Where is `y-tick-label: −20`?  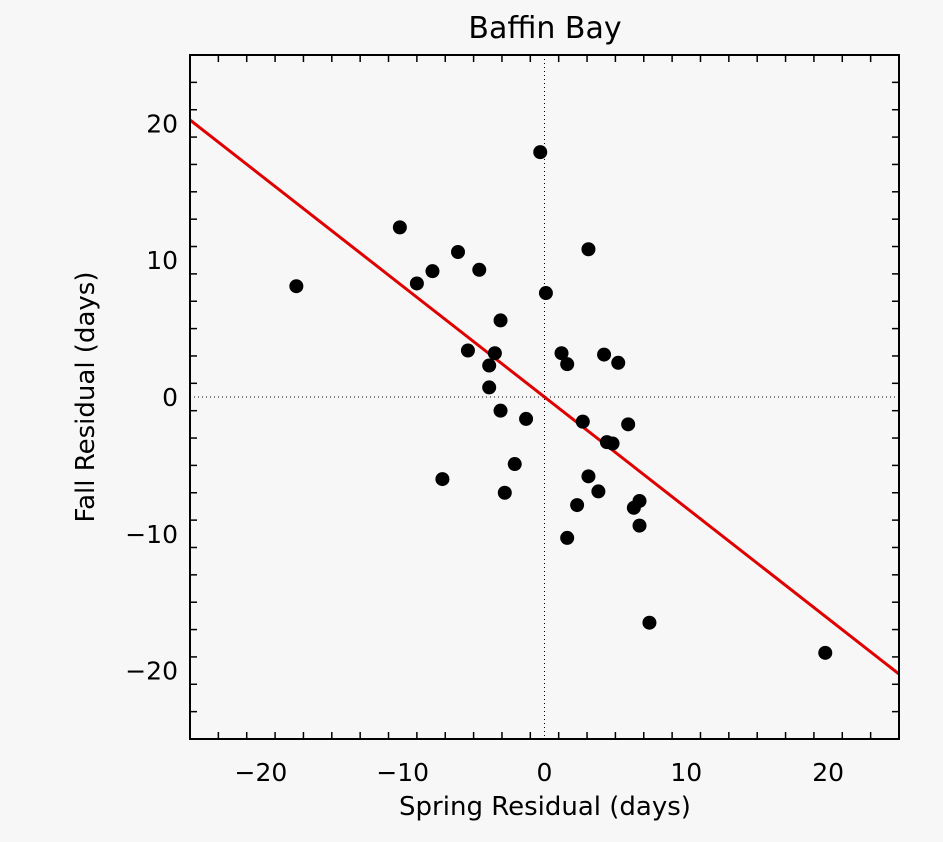 y-tick-label: −20 is located at coordinates (151, 671).